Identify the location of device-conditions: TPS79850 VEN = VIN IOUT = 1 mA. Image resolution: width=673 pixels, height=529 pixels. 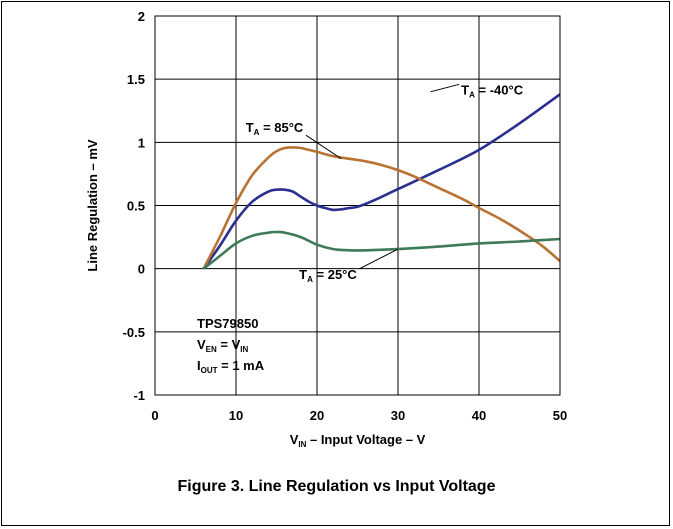
(231, 345).